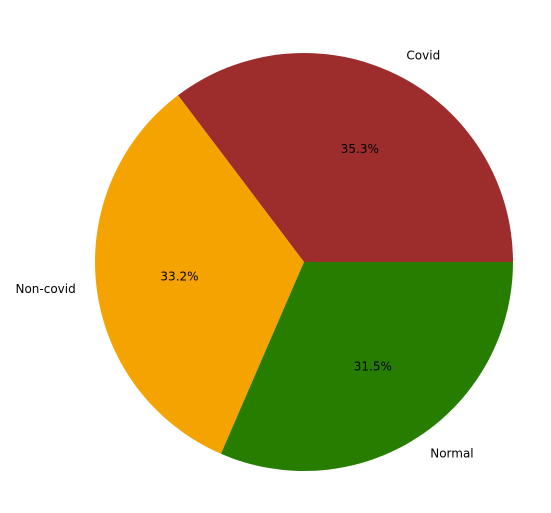 The image size is (551, 513). Describe the element at coordinates (451, 454) in the screenshot. I see `slice-label-normal: Normal` at that location.